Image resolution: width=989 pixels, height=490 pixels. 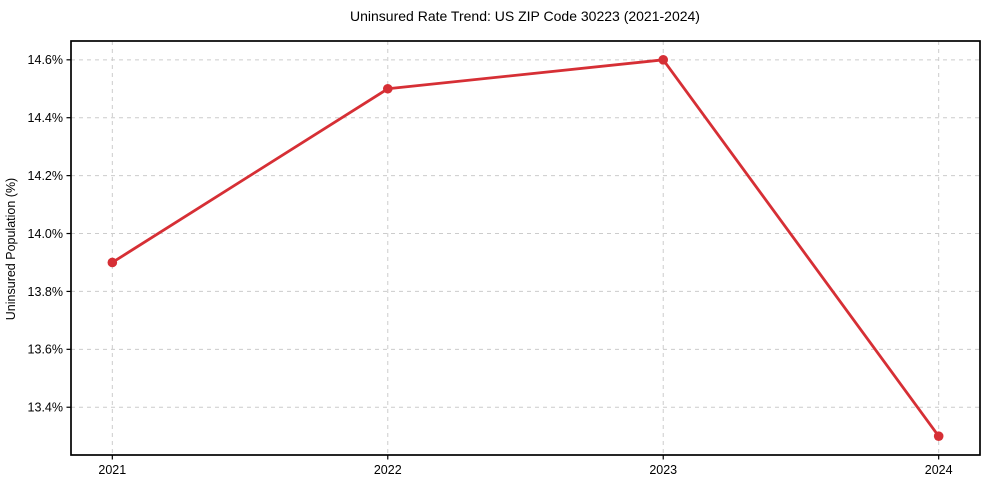 What do you see at coordinates (45, 234) in the screenshot?
I see `y-tick-label: 14.0%` at bounding box center [45, 234].